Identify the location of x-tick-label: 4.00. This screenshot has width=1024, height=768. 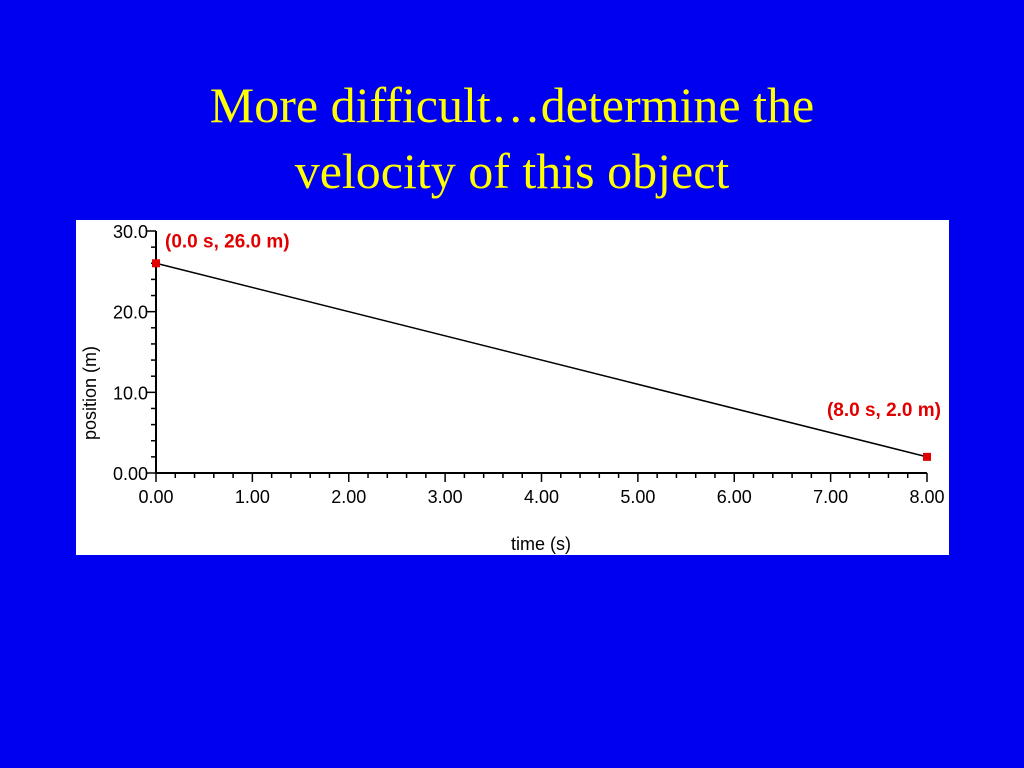
(541, 497).